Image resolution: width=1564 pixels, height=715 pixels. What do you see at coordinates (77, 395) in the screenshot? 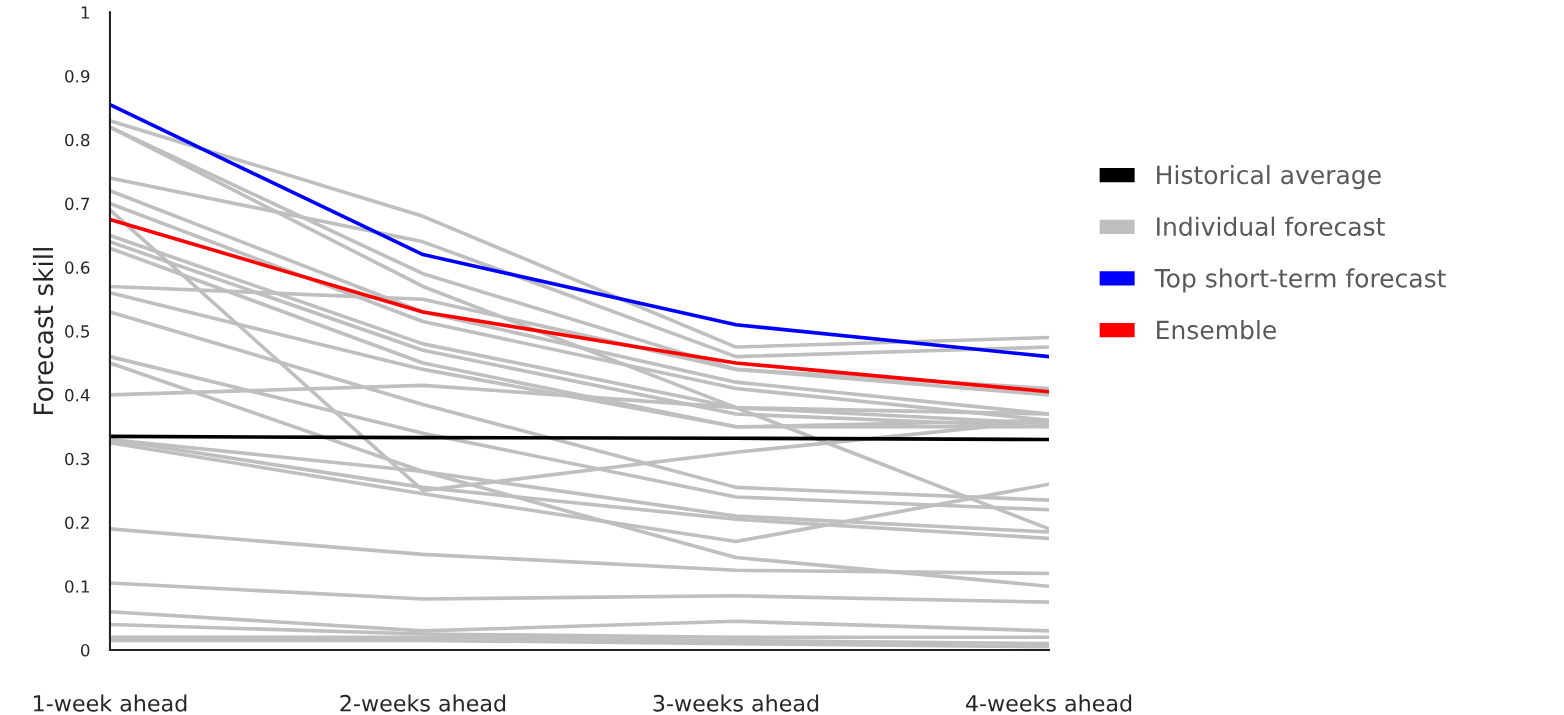
I see `y-tick-label: 0.4` at bounding box center [77, 395].